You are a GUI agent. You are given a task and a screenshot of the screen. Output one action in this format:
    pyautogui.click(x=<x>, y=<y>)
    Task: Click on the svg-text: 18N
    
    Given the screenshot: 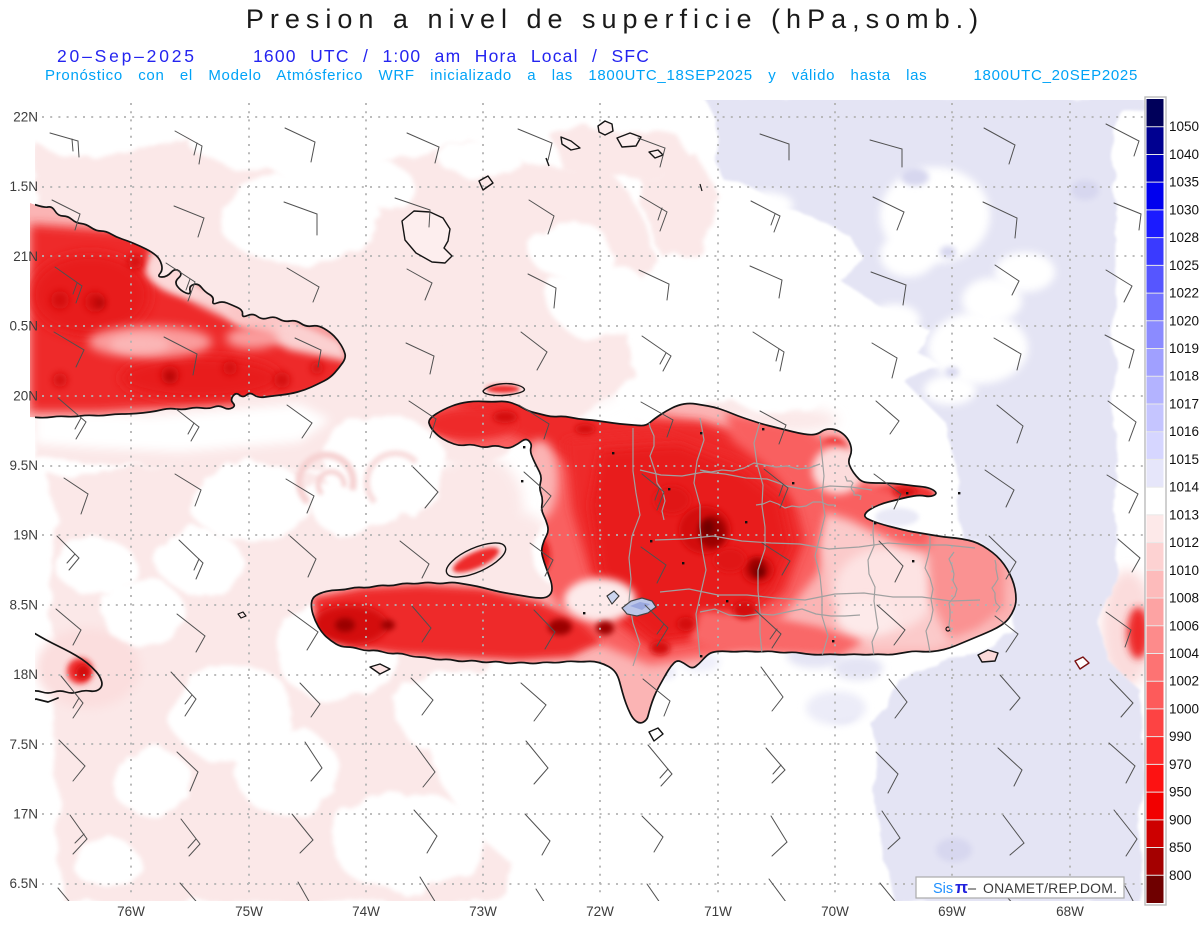 What is the action you would take?
    pyautogui.click(x=25, y=674)
    